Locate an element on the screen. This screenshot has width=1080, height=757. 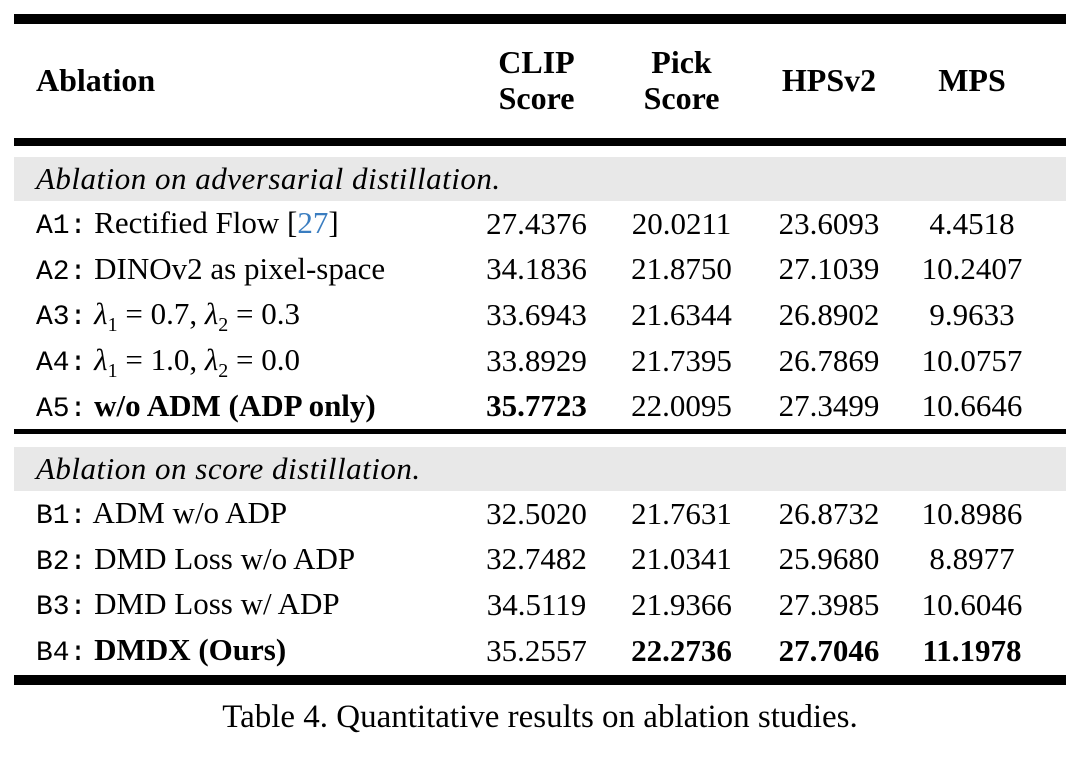
hpsv2-value: 26.7869 is located at coordinates (829, 360).